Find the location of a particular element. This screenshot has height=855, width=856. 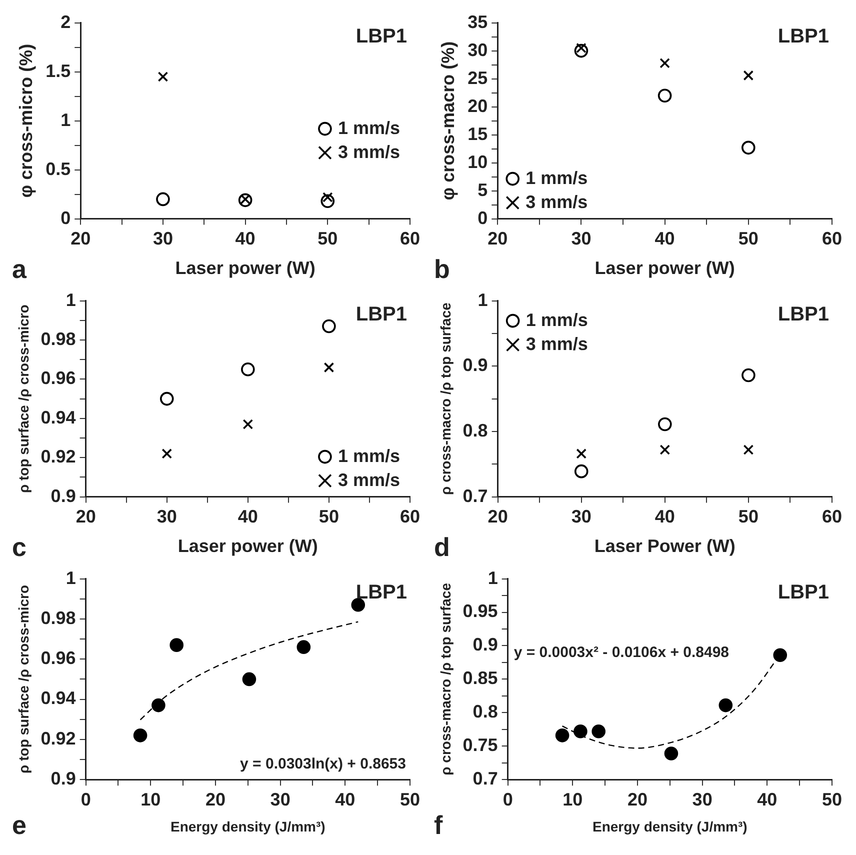

annotation: y = 0.0003x² - 0.0106x + 0.8498 is located at coordinates (622, 653).